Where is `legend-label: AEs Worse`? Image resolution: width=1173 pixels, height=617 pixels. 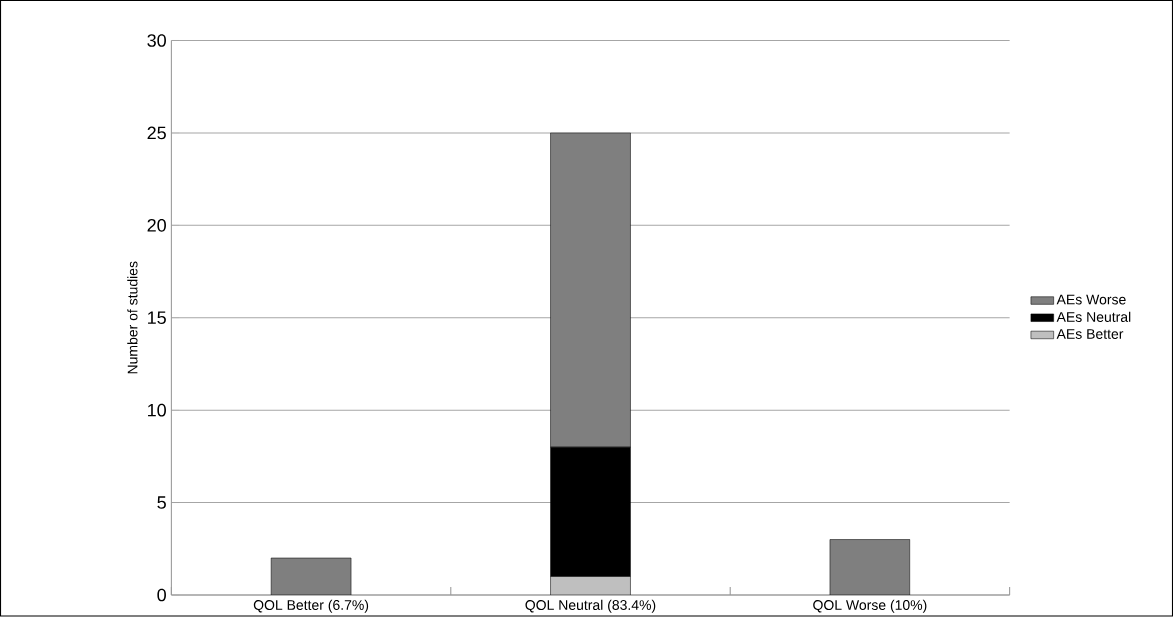 legend-label: AEs Worse is located at coordinates (1091, 299).